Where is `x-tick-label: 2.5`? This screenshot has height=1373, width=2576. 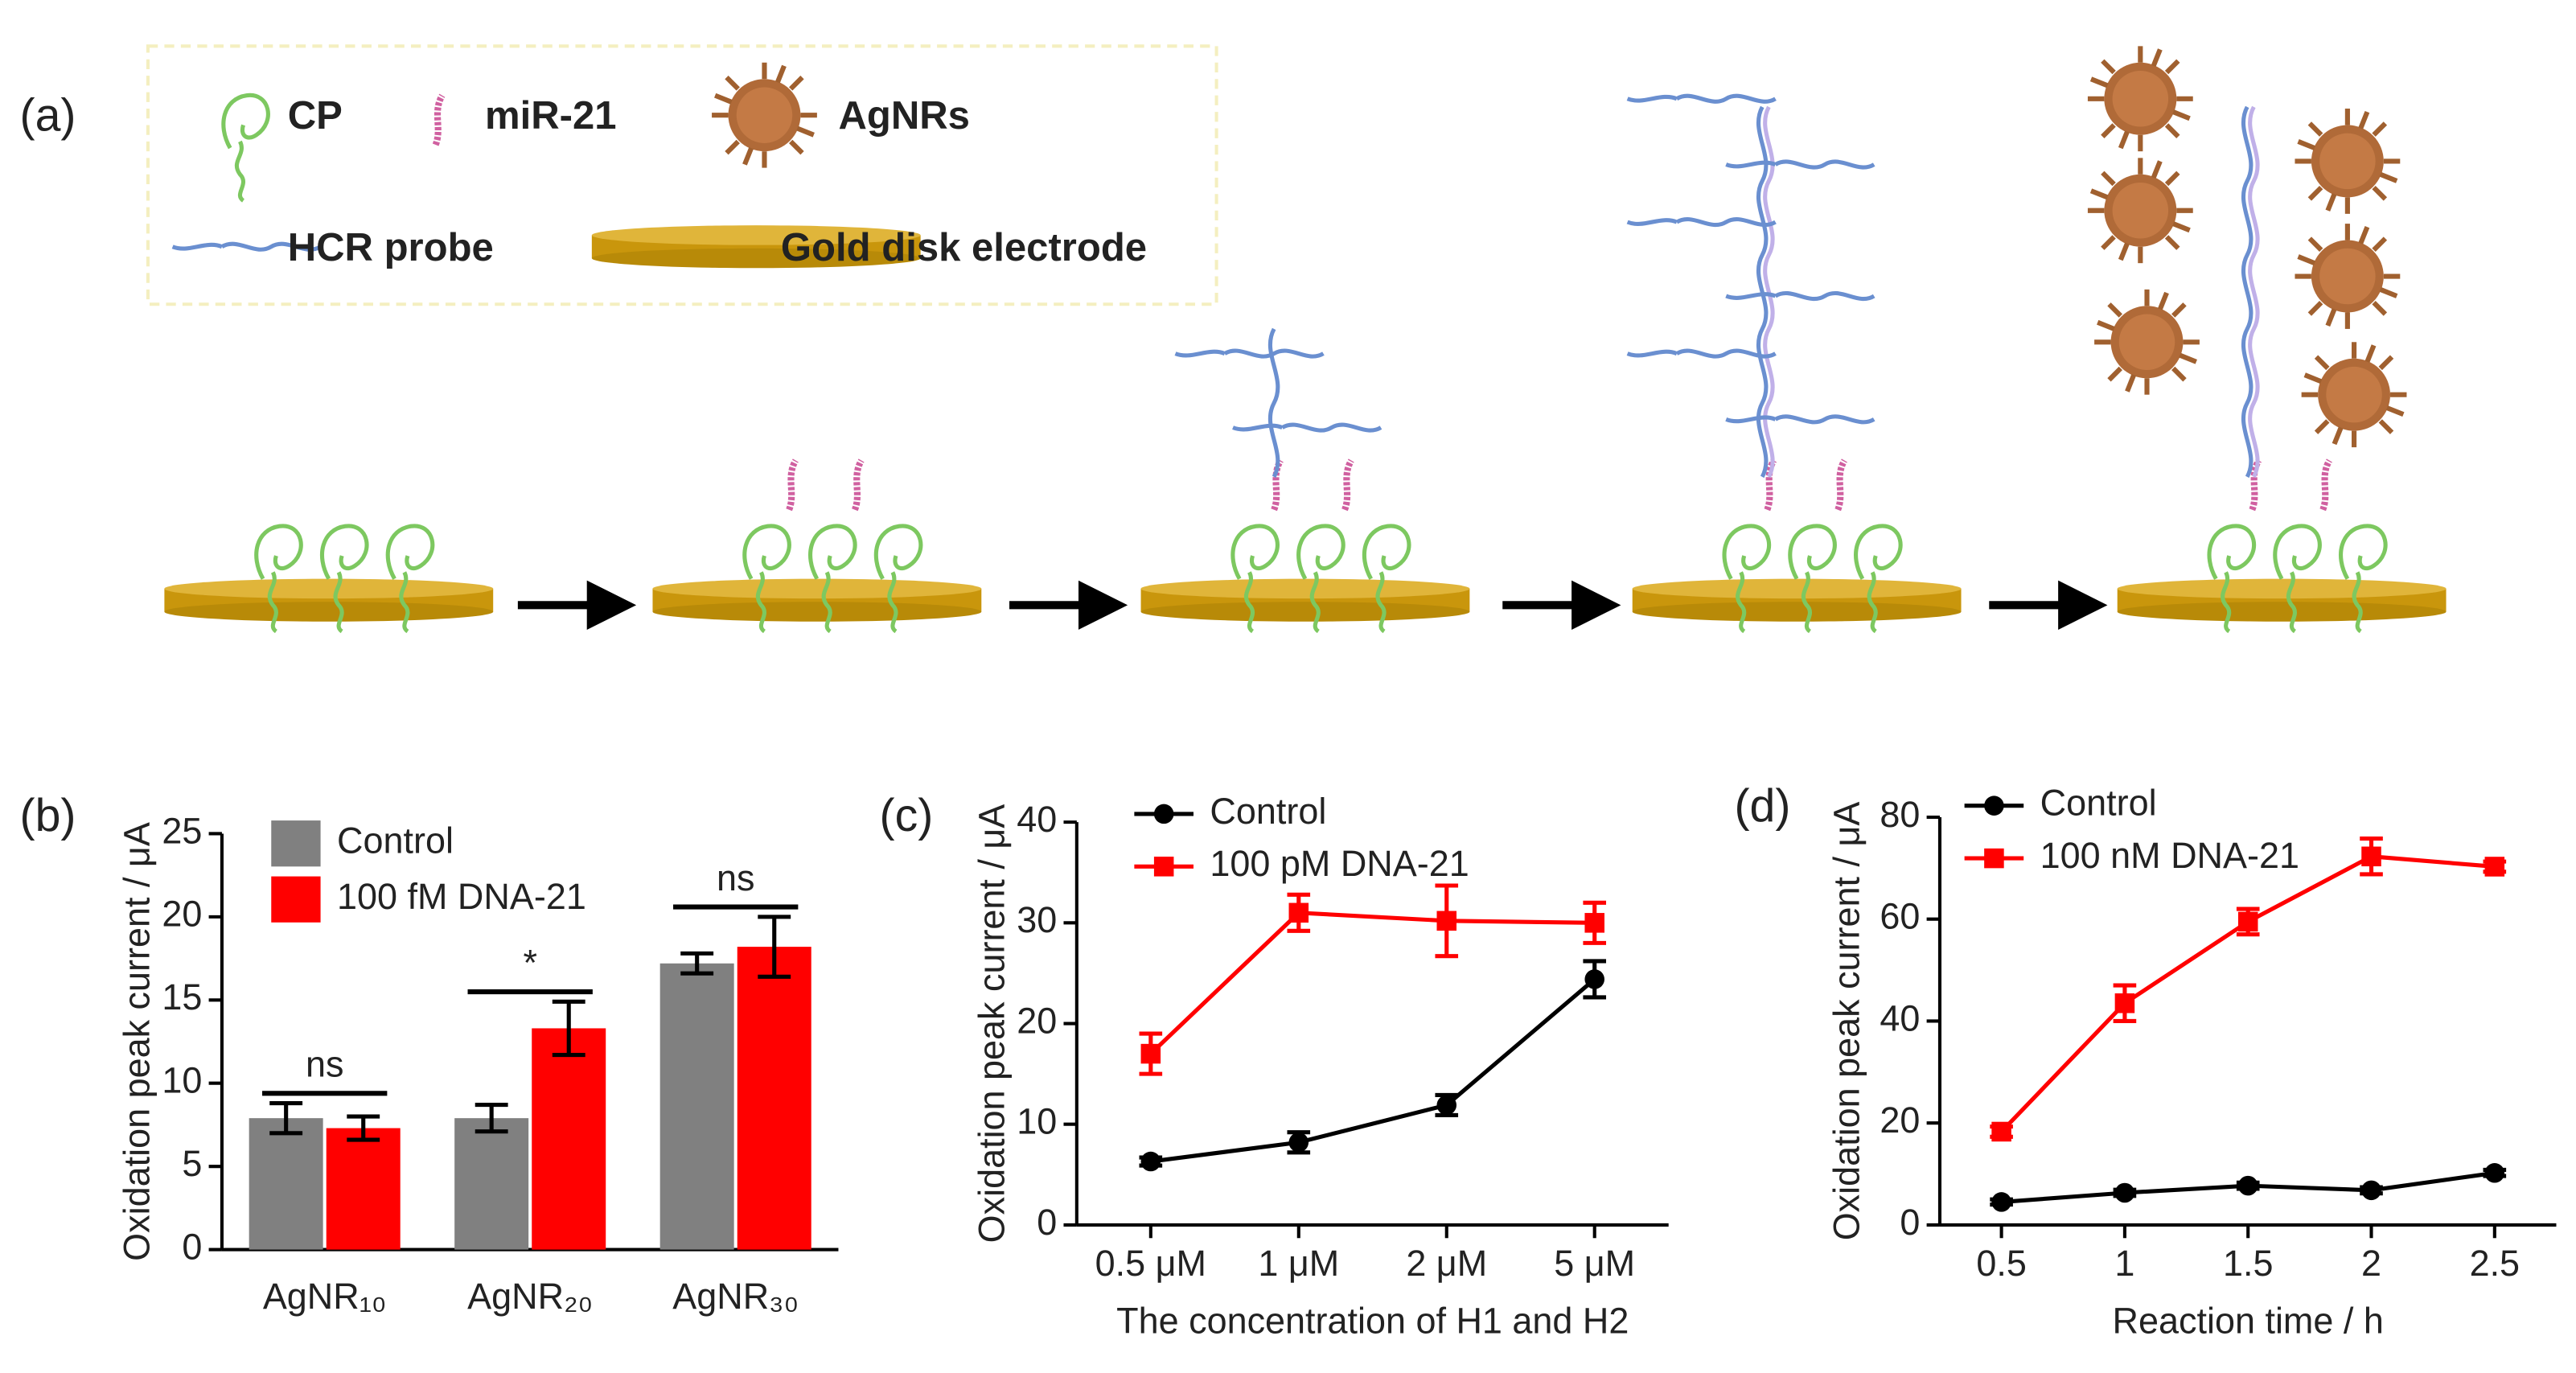
x-tick-label: 2.5 is located at coordinates (2495, 1263).